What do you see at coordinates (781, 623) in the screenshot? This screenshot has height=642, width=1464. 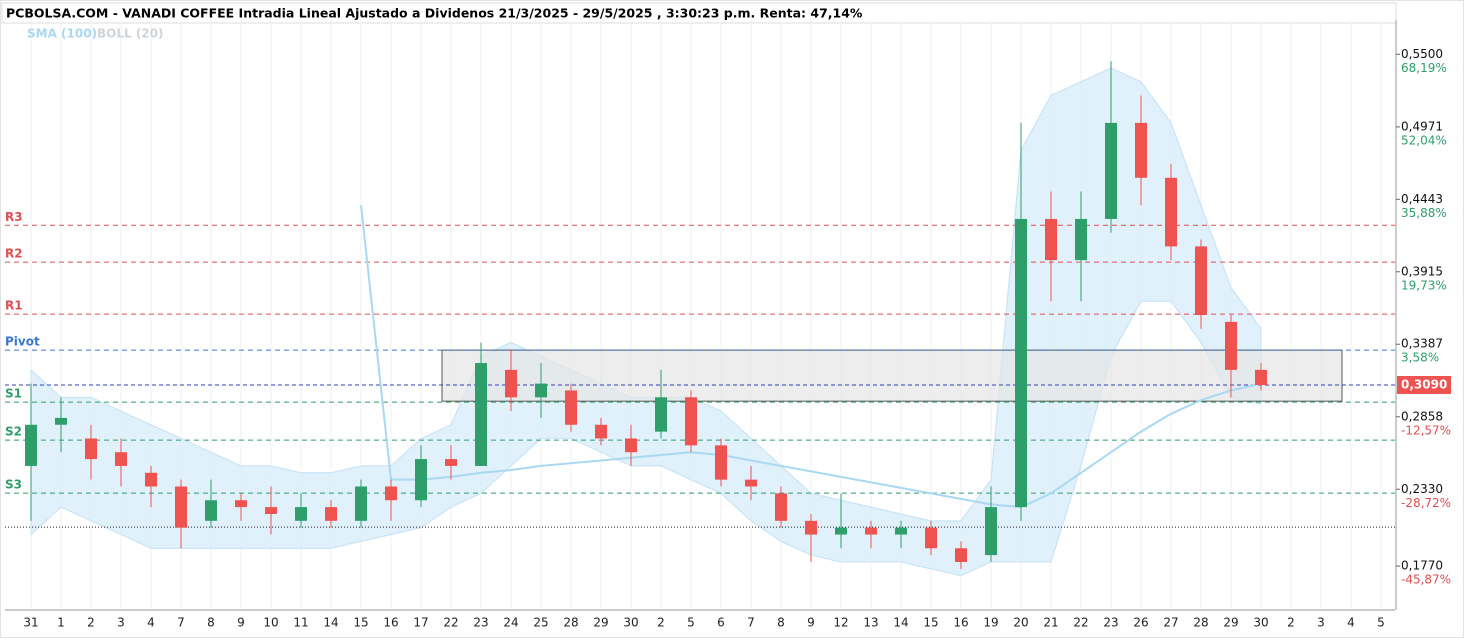 I see `x-tick-label: 8` at bounding box center [781, 623].